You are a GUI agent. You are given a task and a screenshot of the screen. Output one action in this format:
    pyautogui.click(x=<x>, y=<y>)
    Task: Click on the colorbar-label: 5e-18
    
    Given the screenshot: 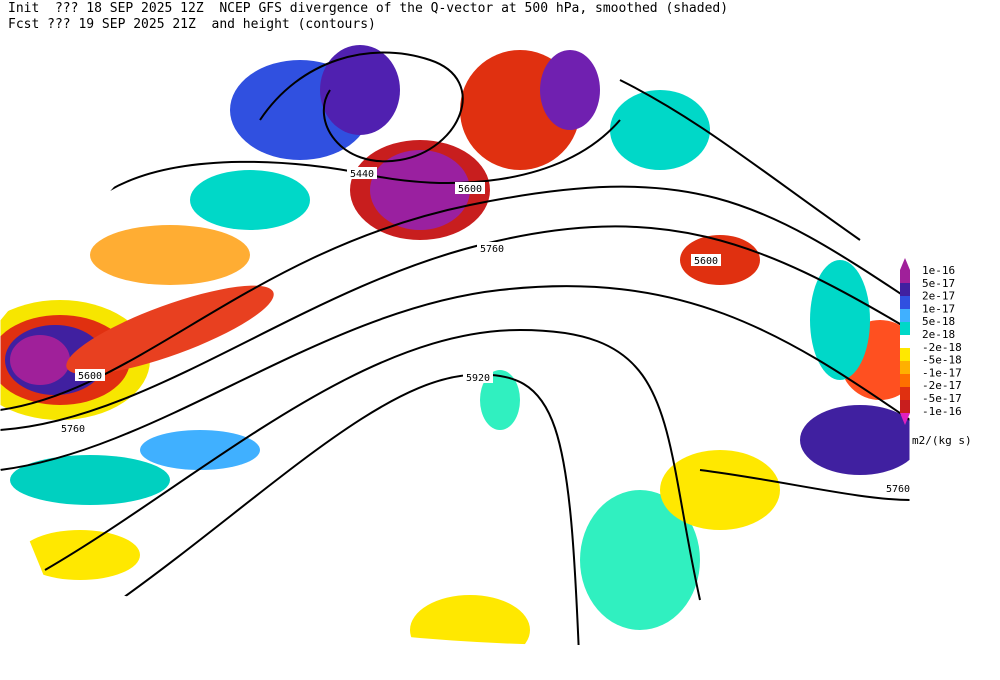 What is the action you would take?
    pyautogui.click(x=938, y=321)
    